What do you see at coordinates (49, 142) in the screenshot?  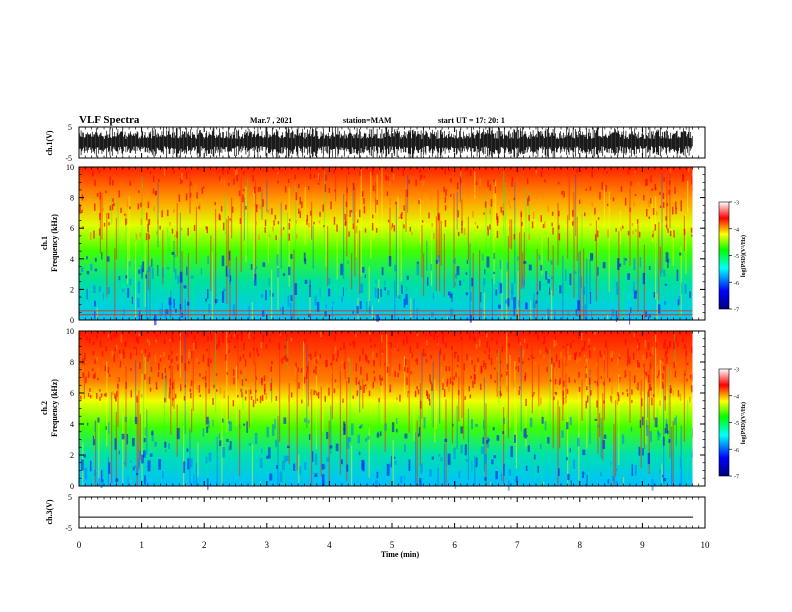 I see `ch1-waveform-ylabel: ch.1(V)` at bounding box center [49, 142].